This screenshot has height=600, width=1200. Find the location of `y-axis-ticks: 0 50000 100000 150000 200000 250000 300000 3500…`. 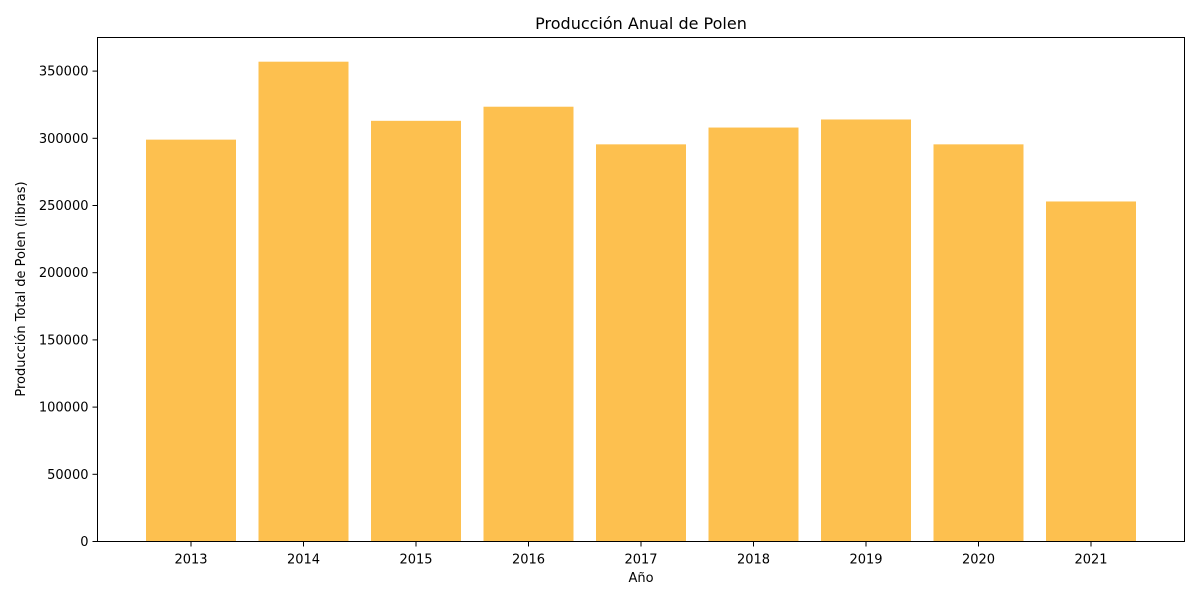

y-axis-ticks: 0 50000 100000 150000 200000 250000 300000 3500… is located at coordinates (68, 307).